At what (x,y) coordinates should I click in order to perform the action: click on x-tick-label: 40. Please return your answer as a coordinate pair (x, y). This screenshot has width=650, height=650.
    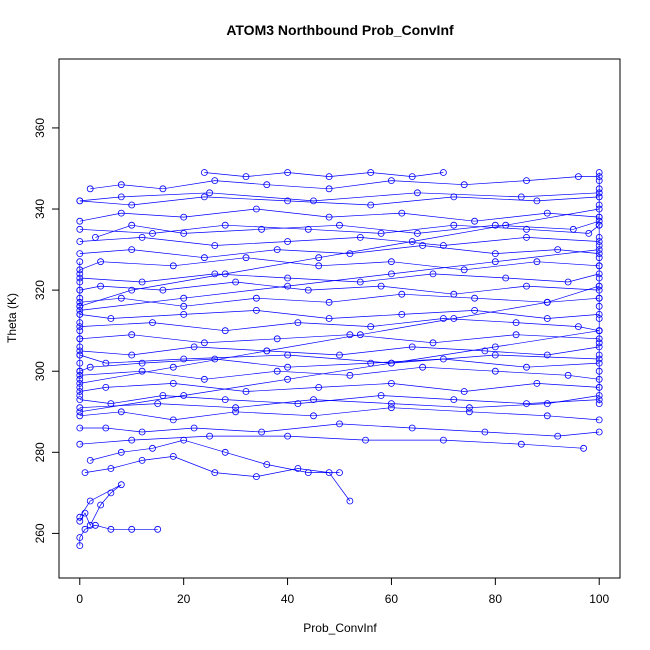
    Looking at the image, I should click on (288, 599).